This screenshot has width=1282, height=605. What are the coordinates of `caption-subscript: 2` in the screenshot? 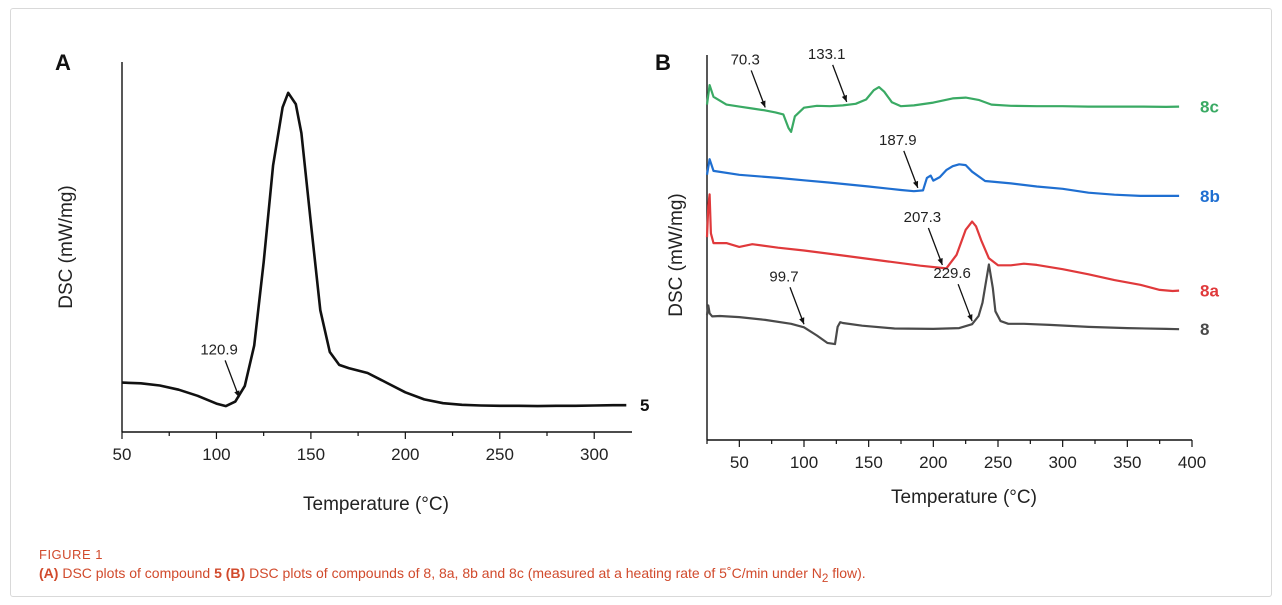 It's located at (825, 578).